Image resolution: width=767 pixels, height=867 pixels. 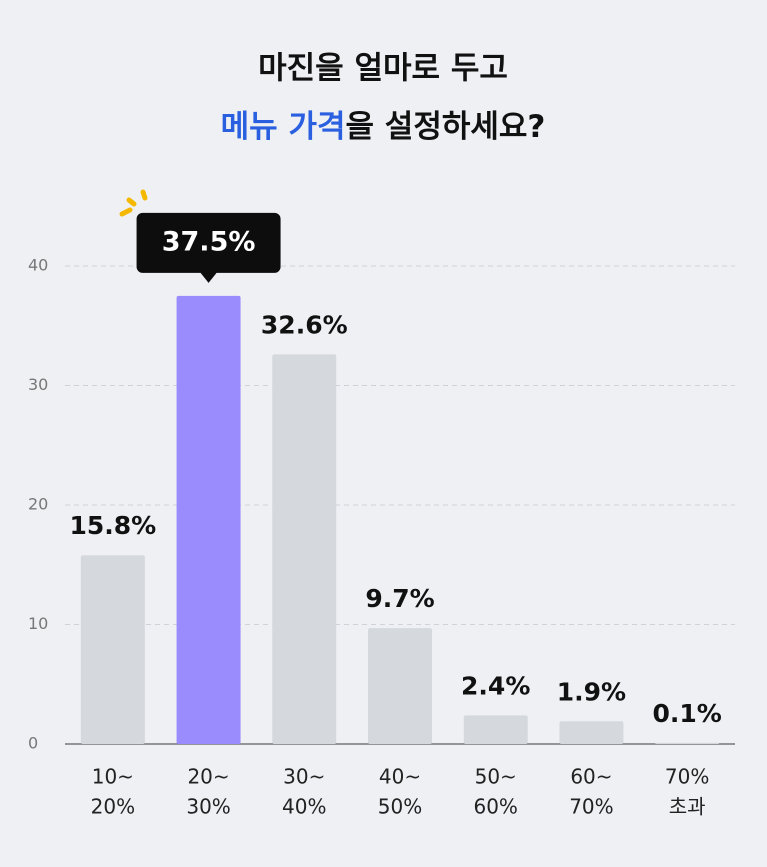 What do you see at coordinates (133, 203) in the screenshot?
I see `sparkle` at bounding box center [133, 203].